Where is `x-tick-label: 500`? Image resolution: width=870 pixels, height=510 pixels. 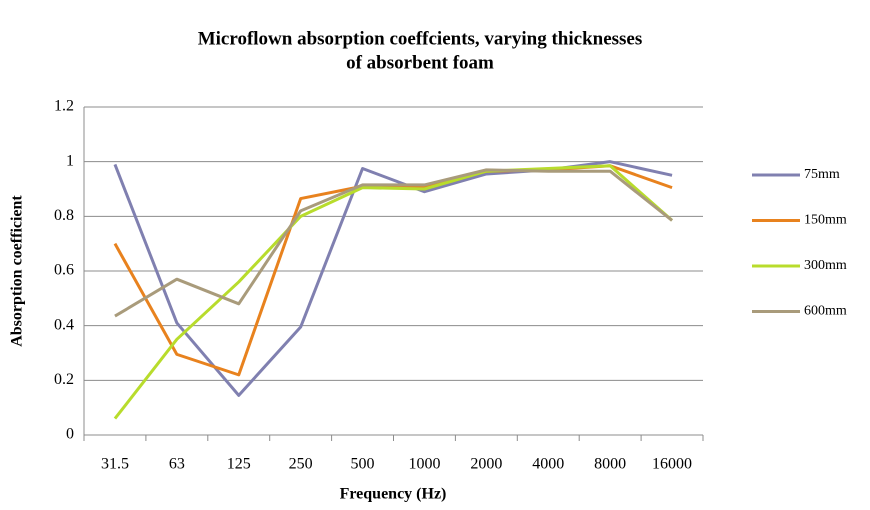 x-tick-label: 500 is located at coordinates (363, 464).